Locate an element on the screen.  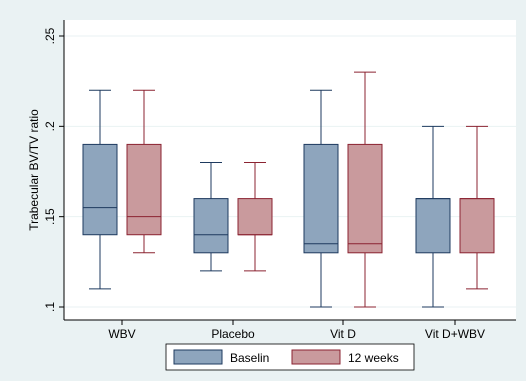
y-tick-label: .1 is located at coordinates (50, 307).